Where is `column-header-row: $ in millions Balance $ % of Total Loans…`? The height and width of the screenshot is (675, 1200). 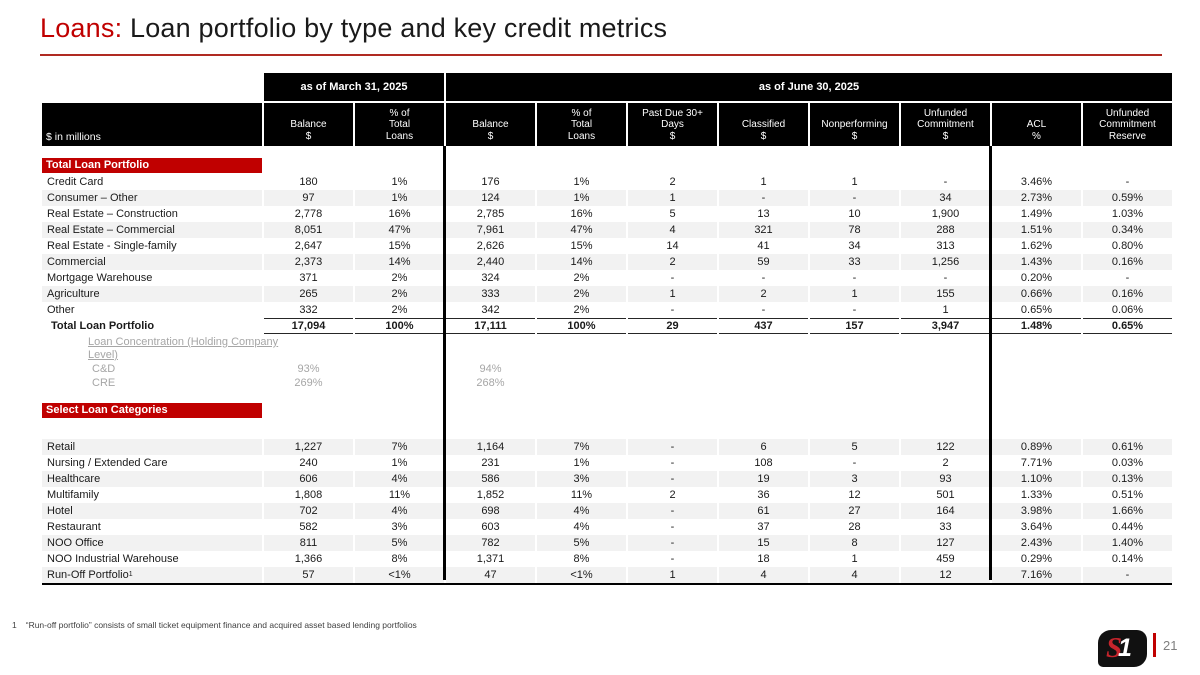
column-header-row: $ in millions Balance $ % of Total Loans… is located at coordinates (607, 124).